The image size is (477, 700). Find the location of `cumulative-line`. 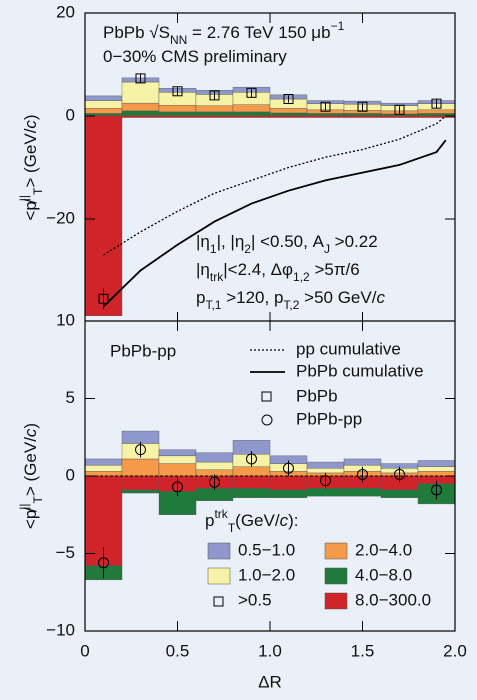

cumulative-line is located at coordinates (275, 185).